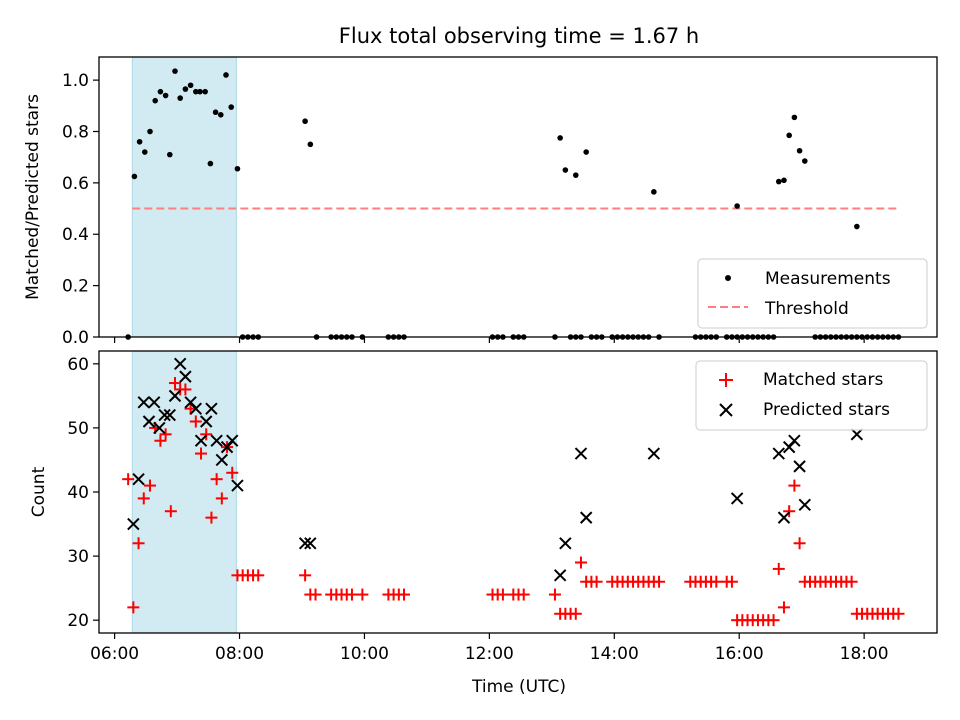  I want to click on chart-title: Flux total observing time = 1.67 h, so click(519, 36).